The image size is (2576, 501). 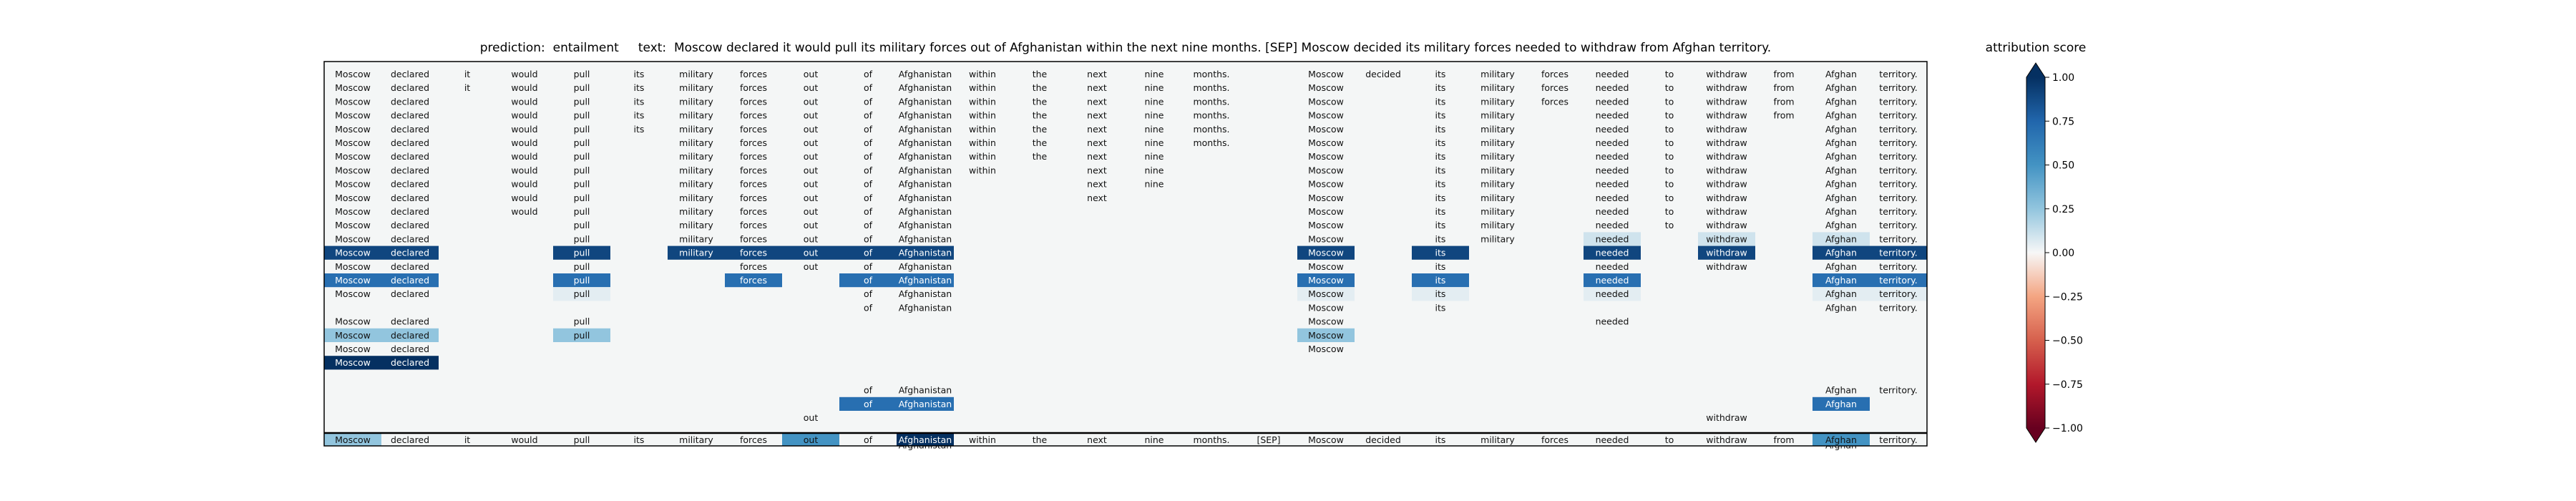 I want to click on token-label: Afghan, so click(x=1841, y=129).